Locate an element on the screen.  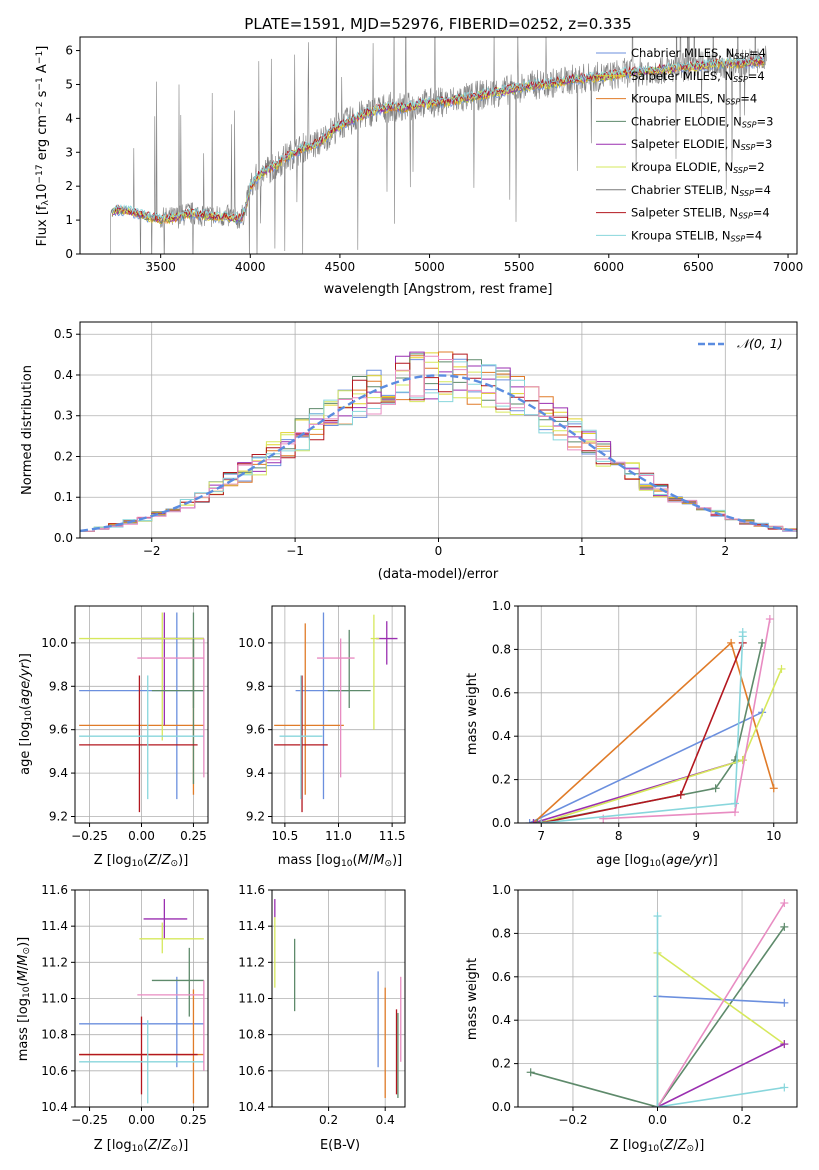
x-tick-label: 10.5 is located at coordinates (285, 836).